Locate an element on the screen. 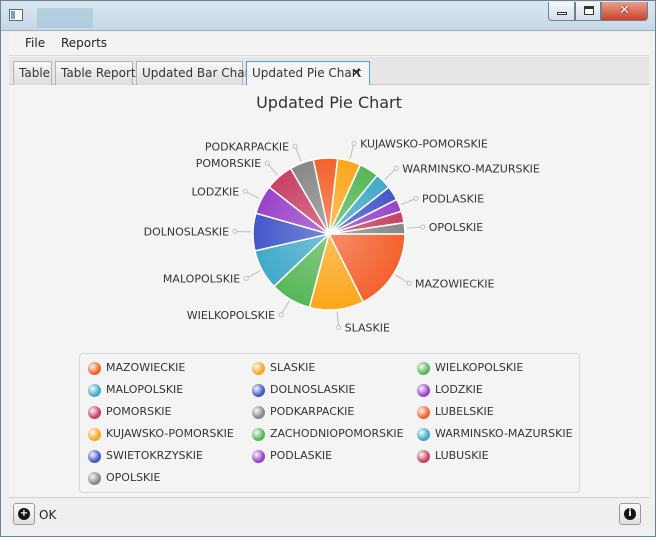 The width and height of the screenshot is (656, 537). status-bar: + OK i is located at coordinates (329, 513).